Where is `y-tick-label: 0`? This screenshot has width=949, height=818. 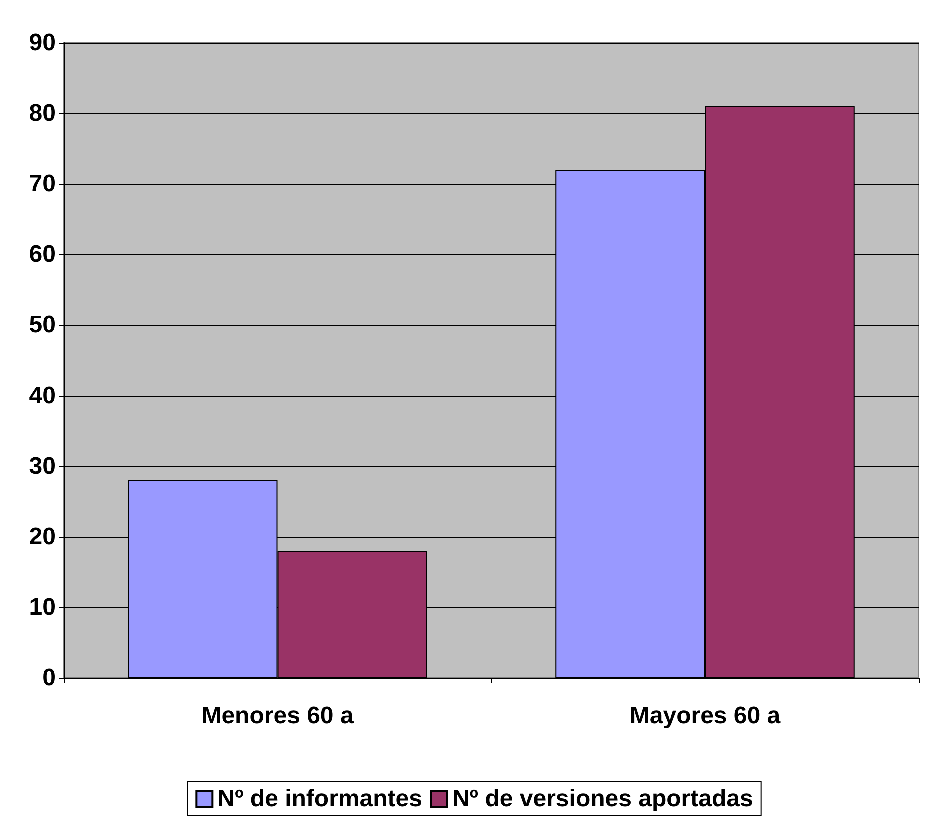 y-tick-label: 0 is located at coordinates (49, 678).